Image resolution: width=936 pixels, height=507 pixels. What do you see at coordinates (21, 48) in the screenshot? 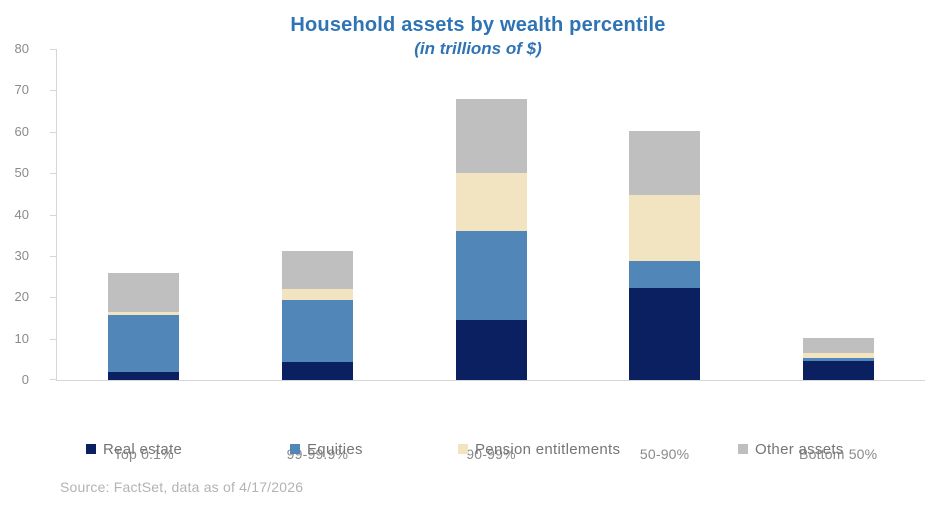
I see `y-tick-label-text: 80` at bounding box center [21, 48].